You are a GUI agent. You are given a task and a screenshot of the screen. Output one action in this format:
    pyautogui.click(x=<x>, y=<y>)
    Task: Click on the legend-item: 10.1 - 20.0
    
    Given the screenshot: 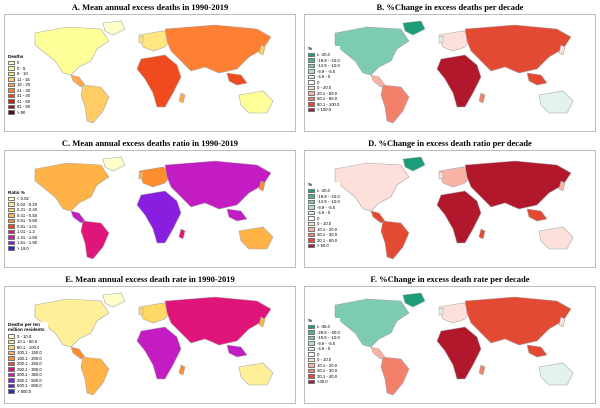 What is the action you would take?
    pyautogui.click(x=324, y=366)
    